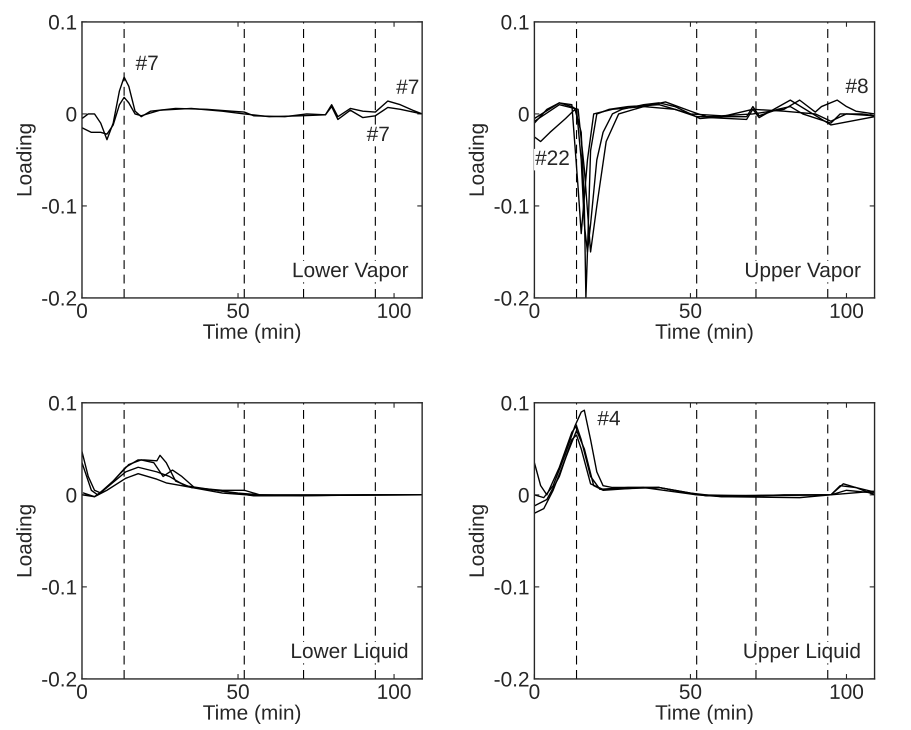  I want to click on annotation: #8, so click(857, 86).